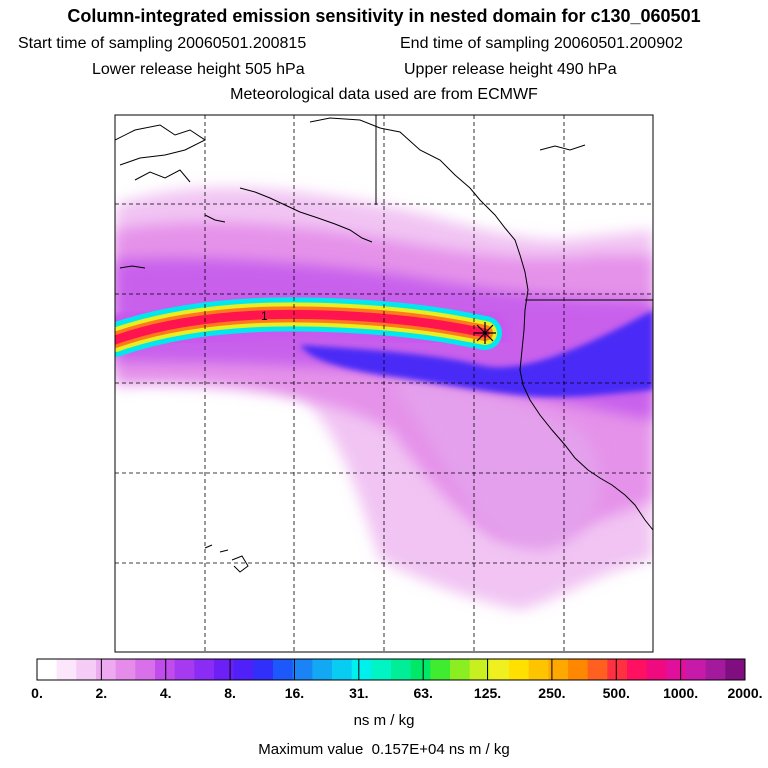 This screenshot has height=768, width=768. I want to click on coastline-aleutian-west, so click(215, 218).